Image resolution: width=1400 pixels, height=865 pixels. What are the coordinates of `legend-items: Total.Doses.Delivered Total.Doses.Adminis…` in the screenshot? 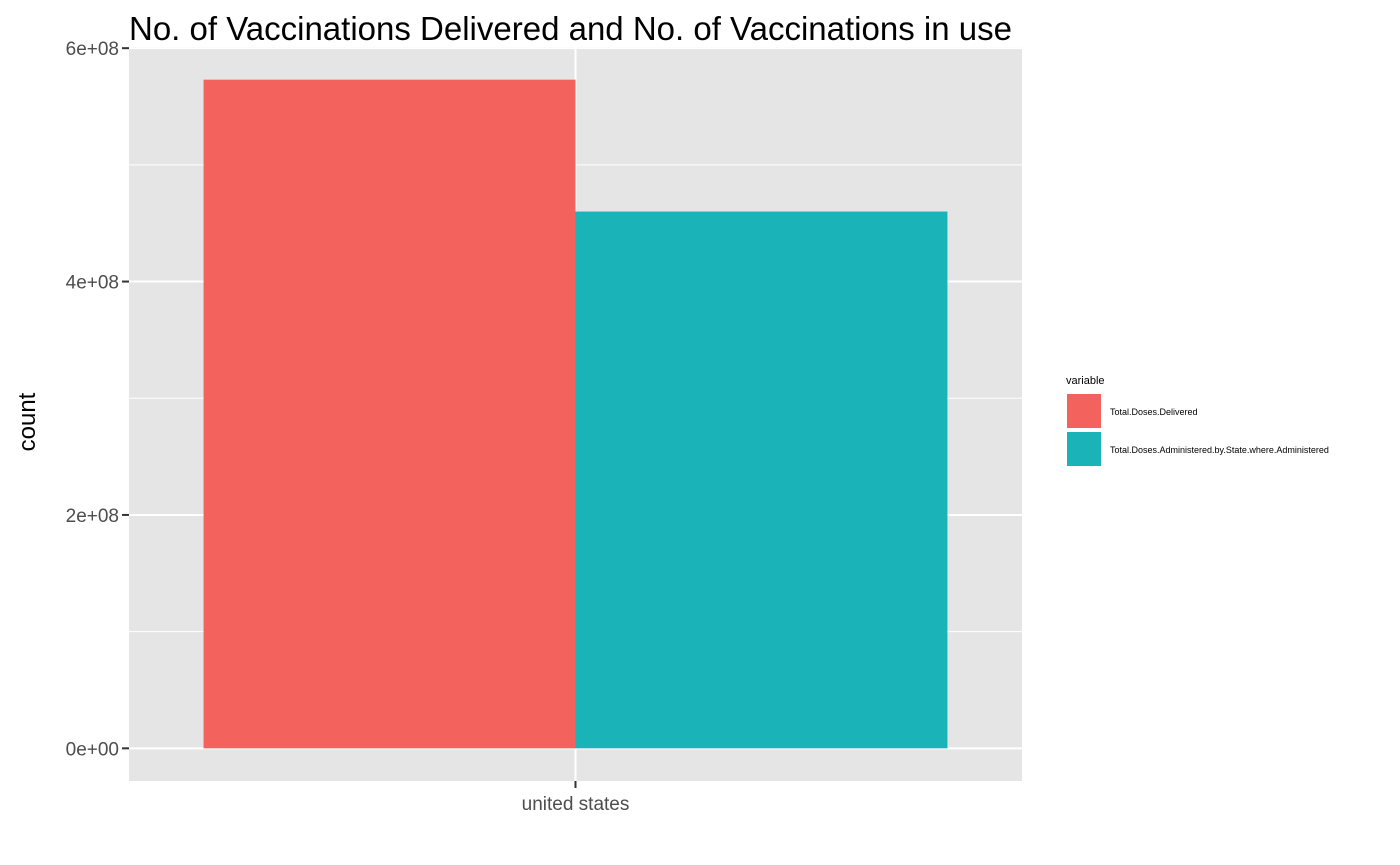 It's located at (1197, 430).